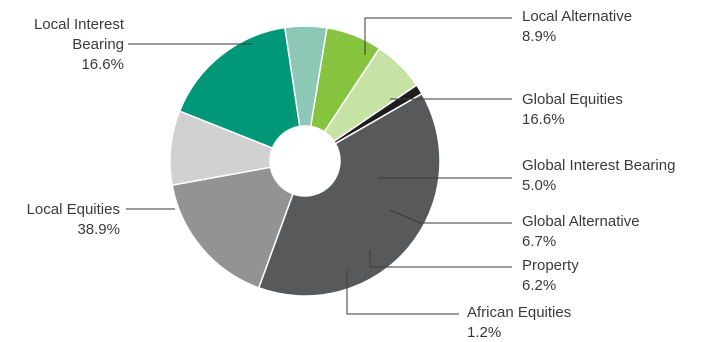 The image size is (705, 342). I want to click on leader-african-equities, so click(402, 292).